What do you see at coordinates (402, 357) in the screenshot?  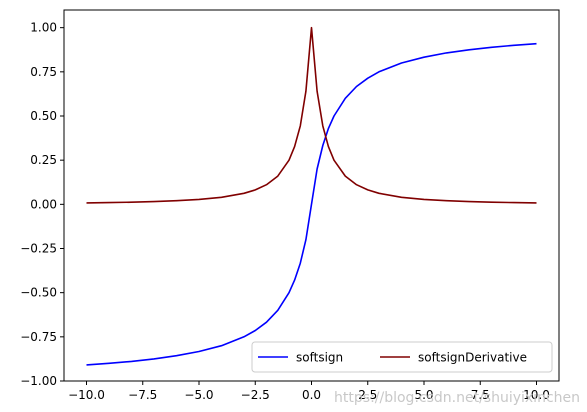 I see `legend: softsign softsignDerivative` at bounding box center [402, 357].